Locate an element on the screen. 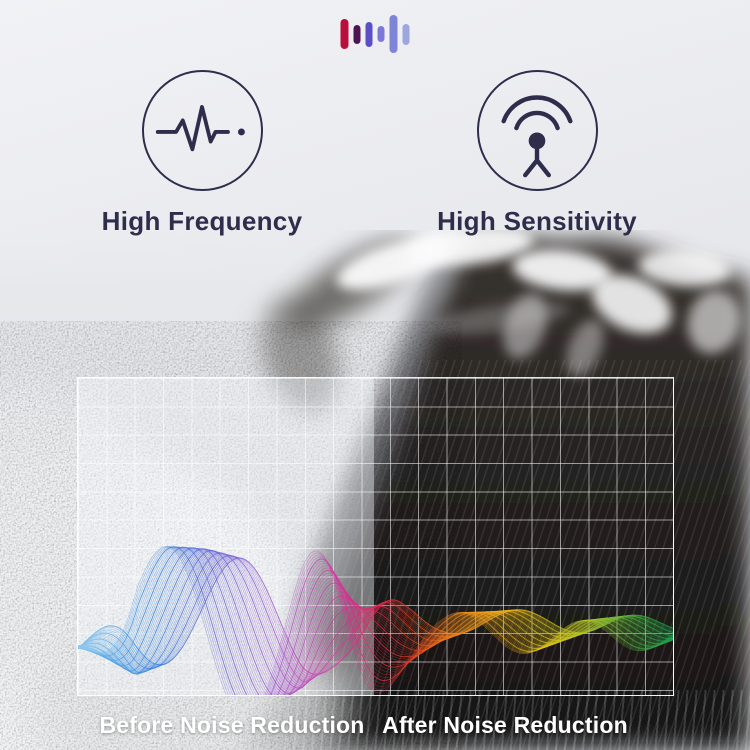 The width and height of the screenshot is (750, 750). after-noise-reduction-caption: After Noise Reduction is located at coordinates (505, 725).